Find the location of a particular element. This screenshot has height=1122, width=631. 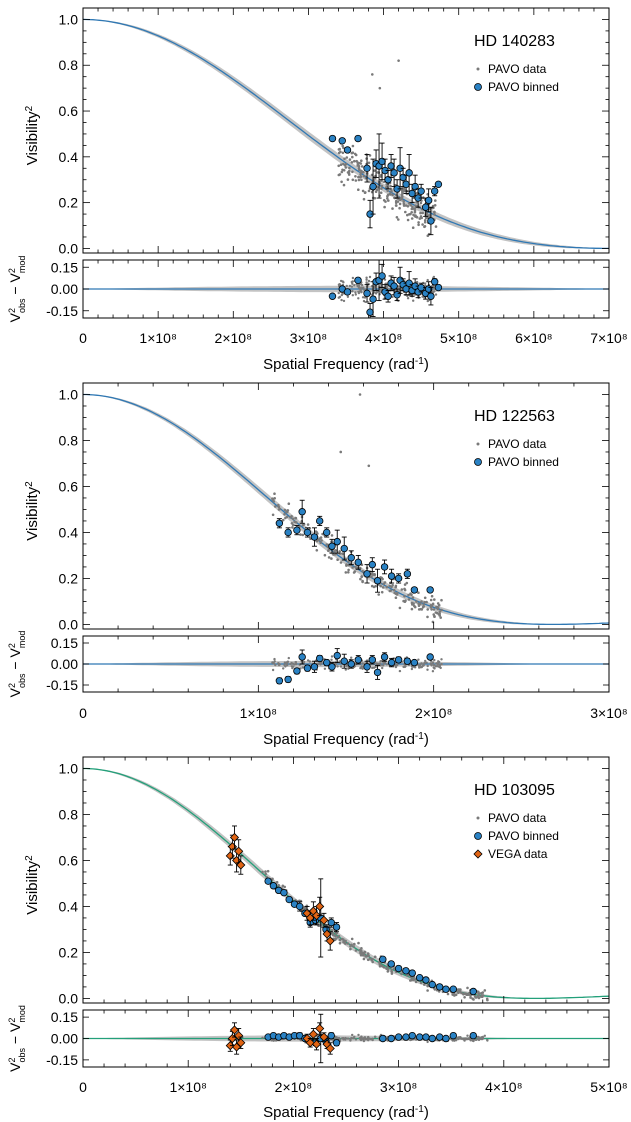

legend-label-pavo-binned: PAVO binned is located at coordinates (523, 462).